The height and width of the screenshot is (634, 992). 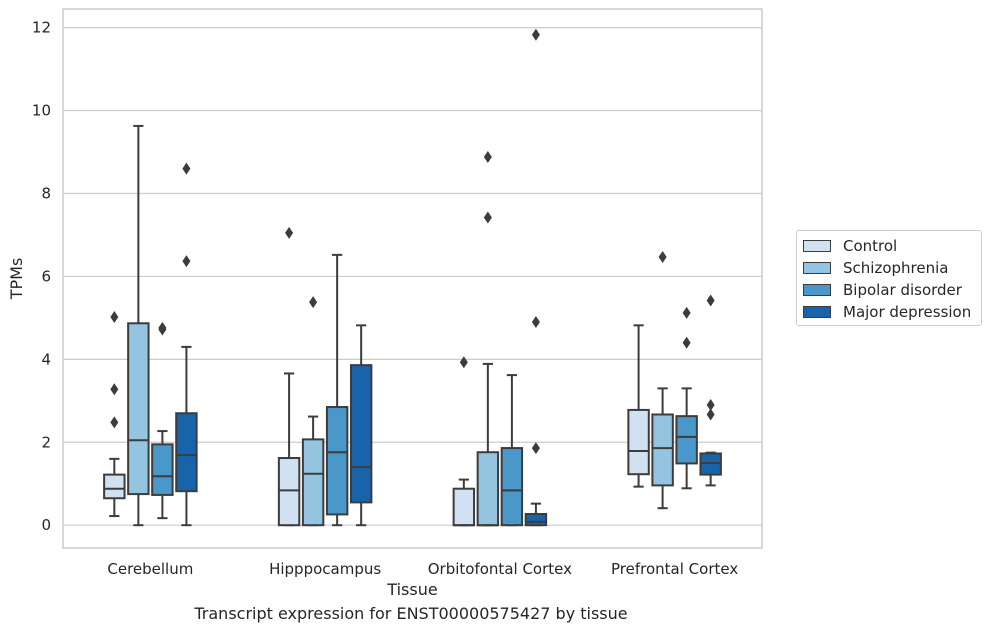 What do you see at coordinates (162, 469) in the screenshot?
I see `box-cerebellum-bipolar-disorder-box` at bounding box center [162, 469].